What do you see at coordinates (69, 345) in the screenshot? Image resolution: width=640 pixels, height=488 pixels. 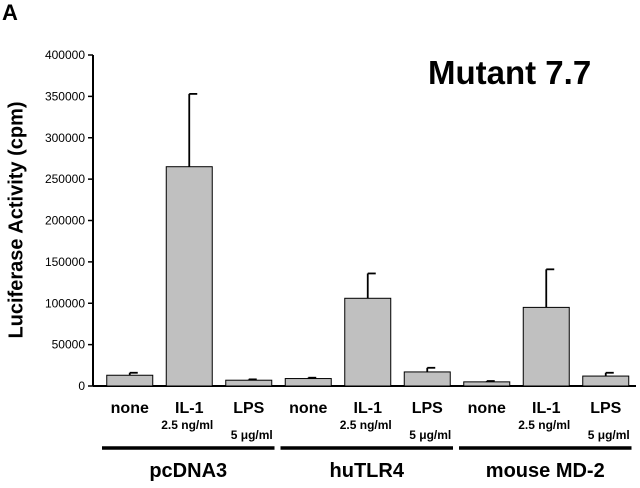 I see `y-tick-label: 50000` at bounding box center [69, 345].